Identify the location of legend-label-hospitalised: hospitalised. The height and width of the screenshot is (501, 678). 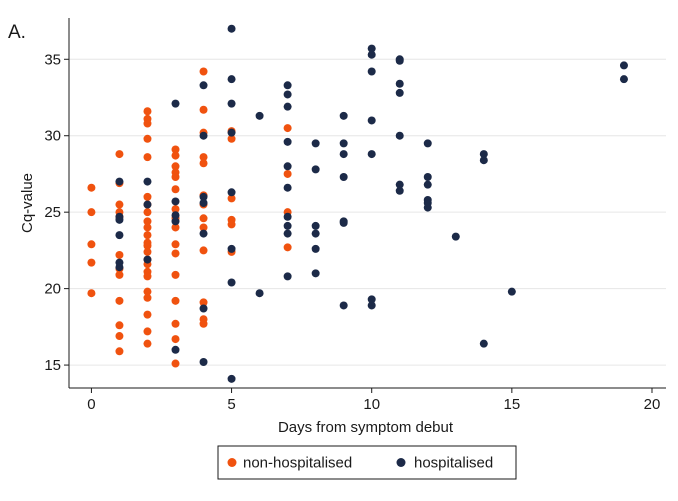
(453, 463).